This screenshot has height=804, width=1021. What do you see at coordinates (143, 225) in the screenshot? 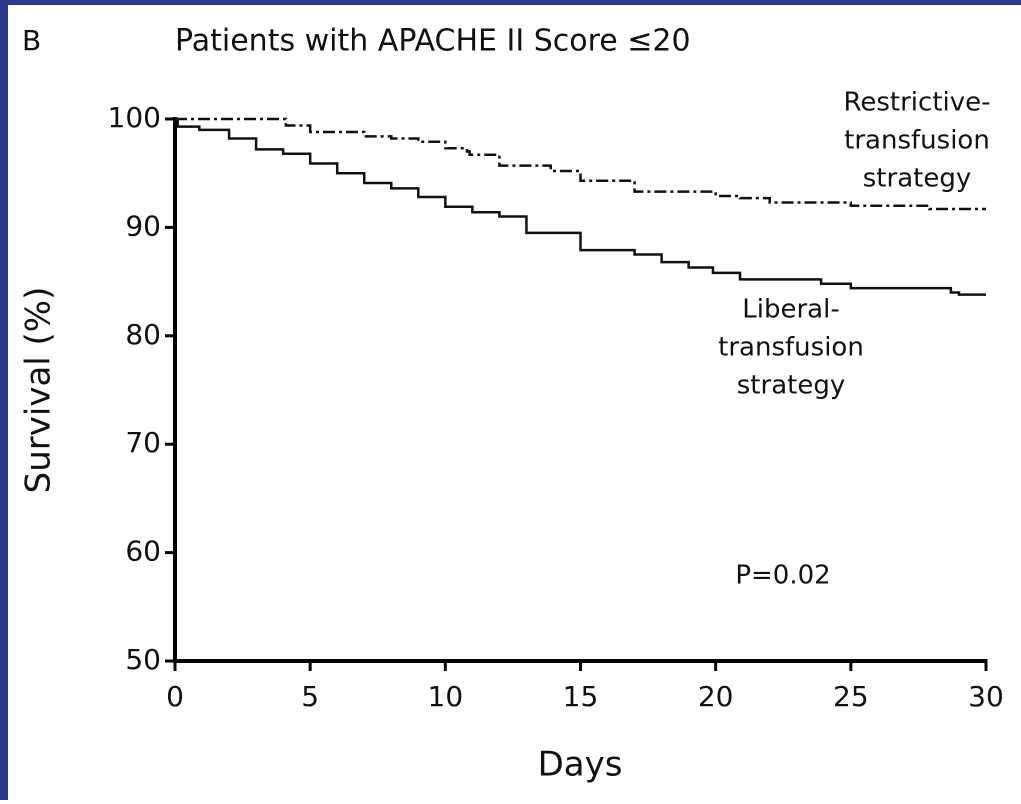
I see `y-tick-label: 90` at bounding box center [143, 225].